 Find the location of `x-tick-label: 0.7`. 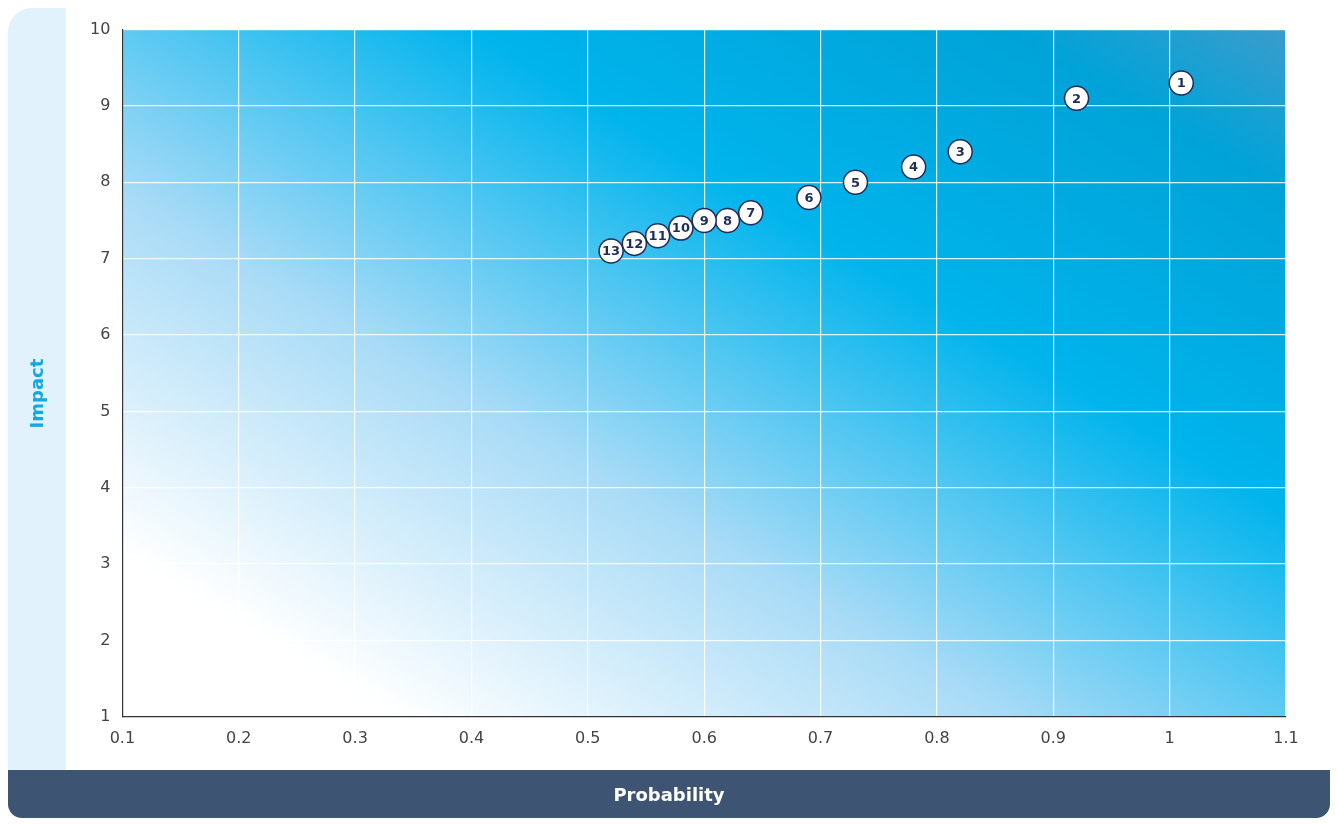

x-tick-label: 0.7 is located at coordinates (820, 737).